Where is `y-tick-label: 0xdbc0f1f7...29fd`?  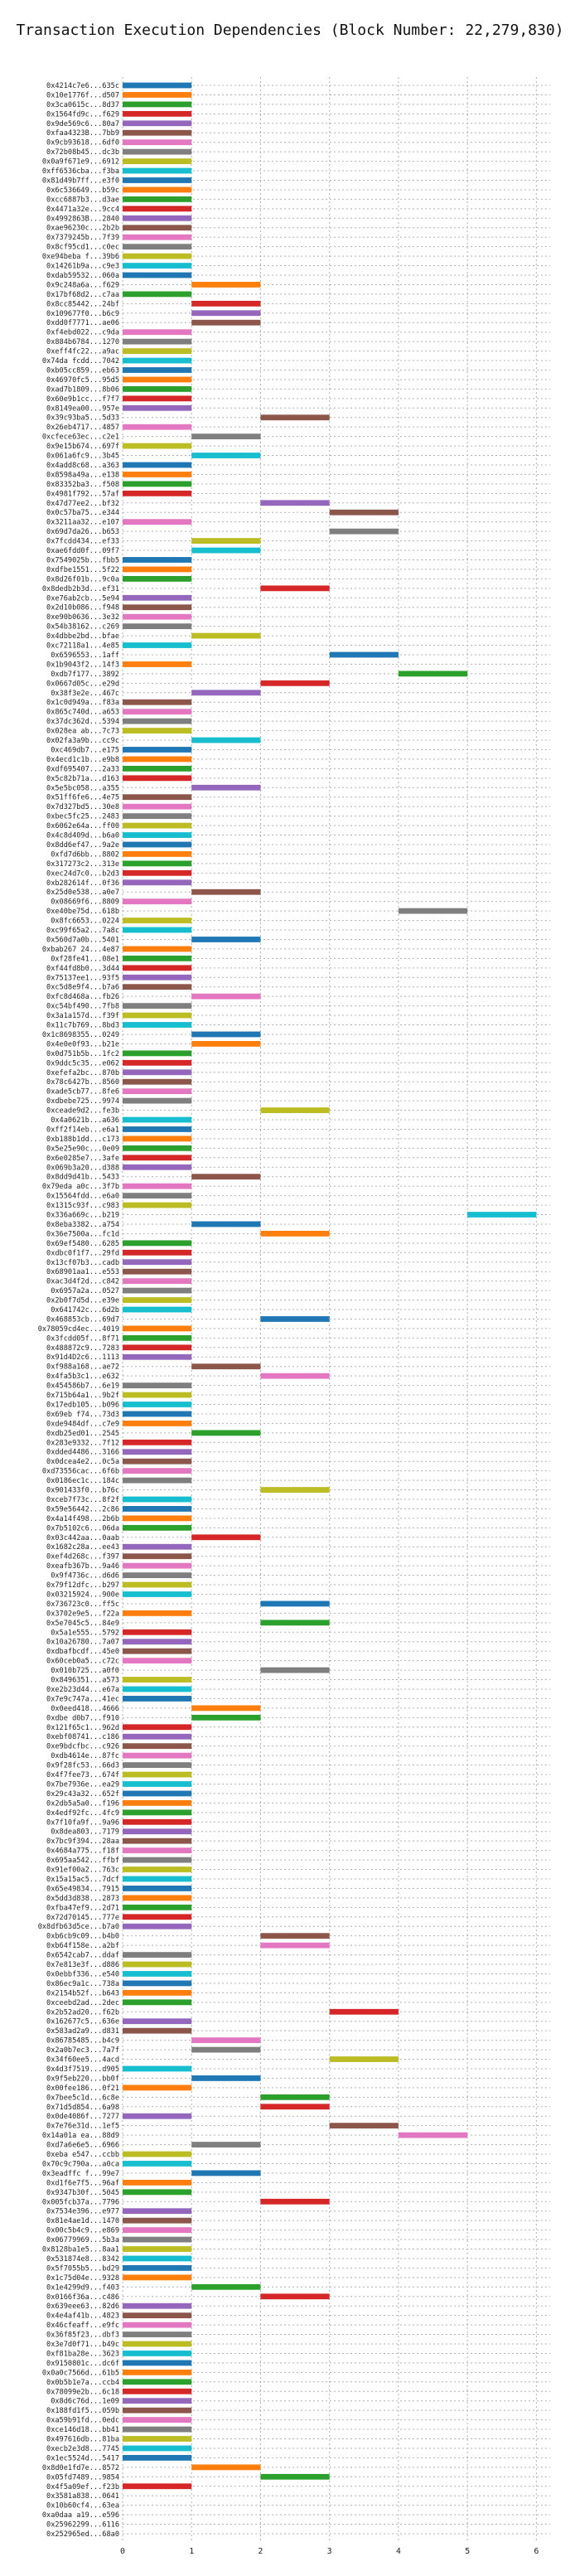
y-tick-label: 0xdbc0f1f7...29fd is located at coordinates (82, 1253).